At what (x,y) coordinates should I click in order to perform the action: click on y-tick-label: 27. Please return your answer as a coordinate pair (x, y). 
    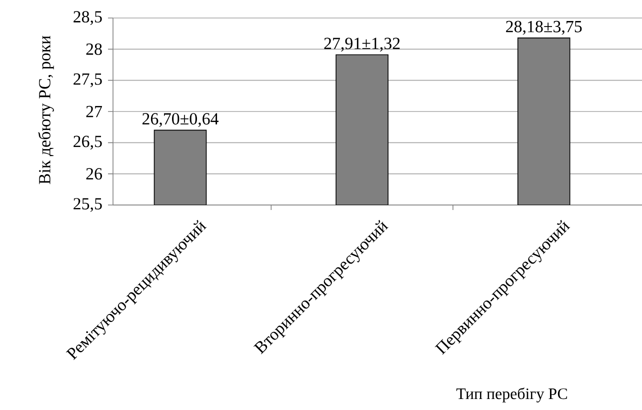
    Looking at the image, I should click on (94, 112).